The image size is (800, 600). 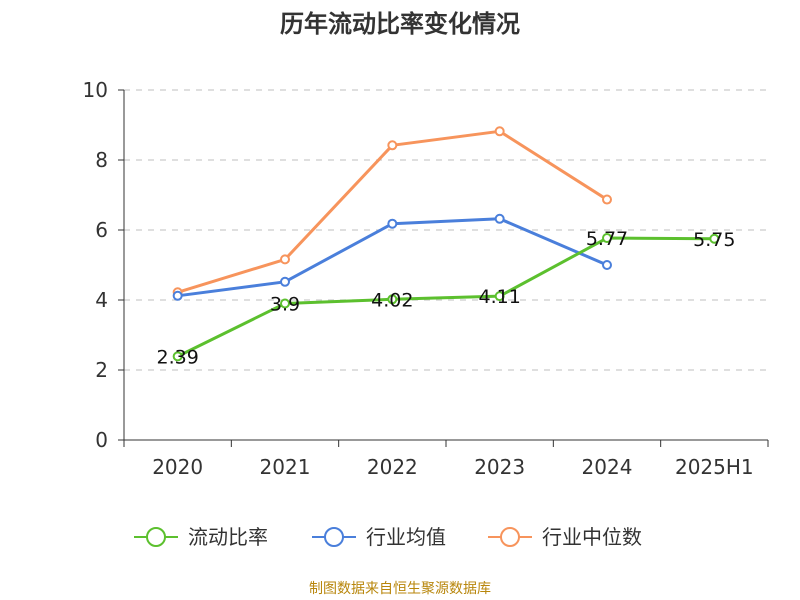 I want to click on legend: 流动比率 行业均值 行业中位数, so click(x=388, y=537).